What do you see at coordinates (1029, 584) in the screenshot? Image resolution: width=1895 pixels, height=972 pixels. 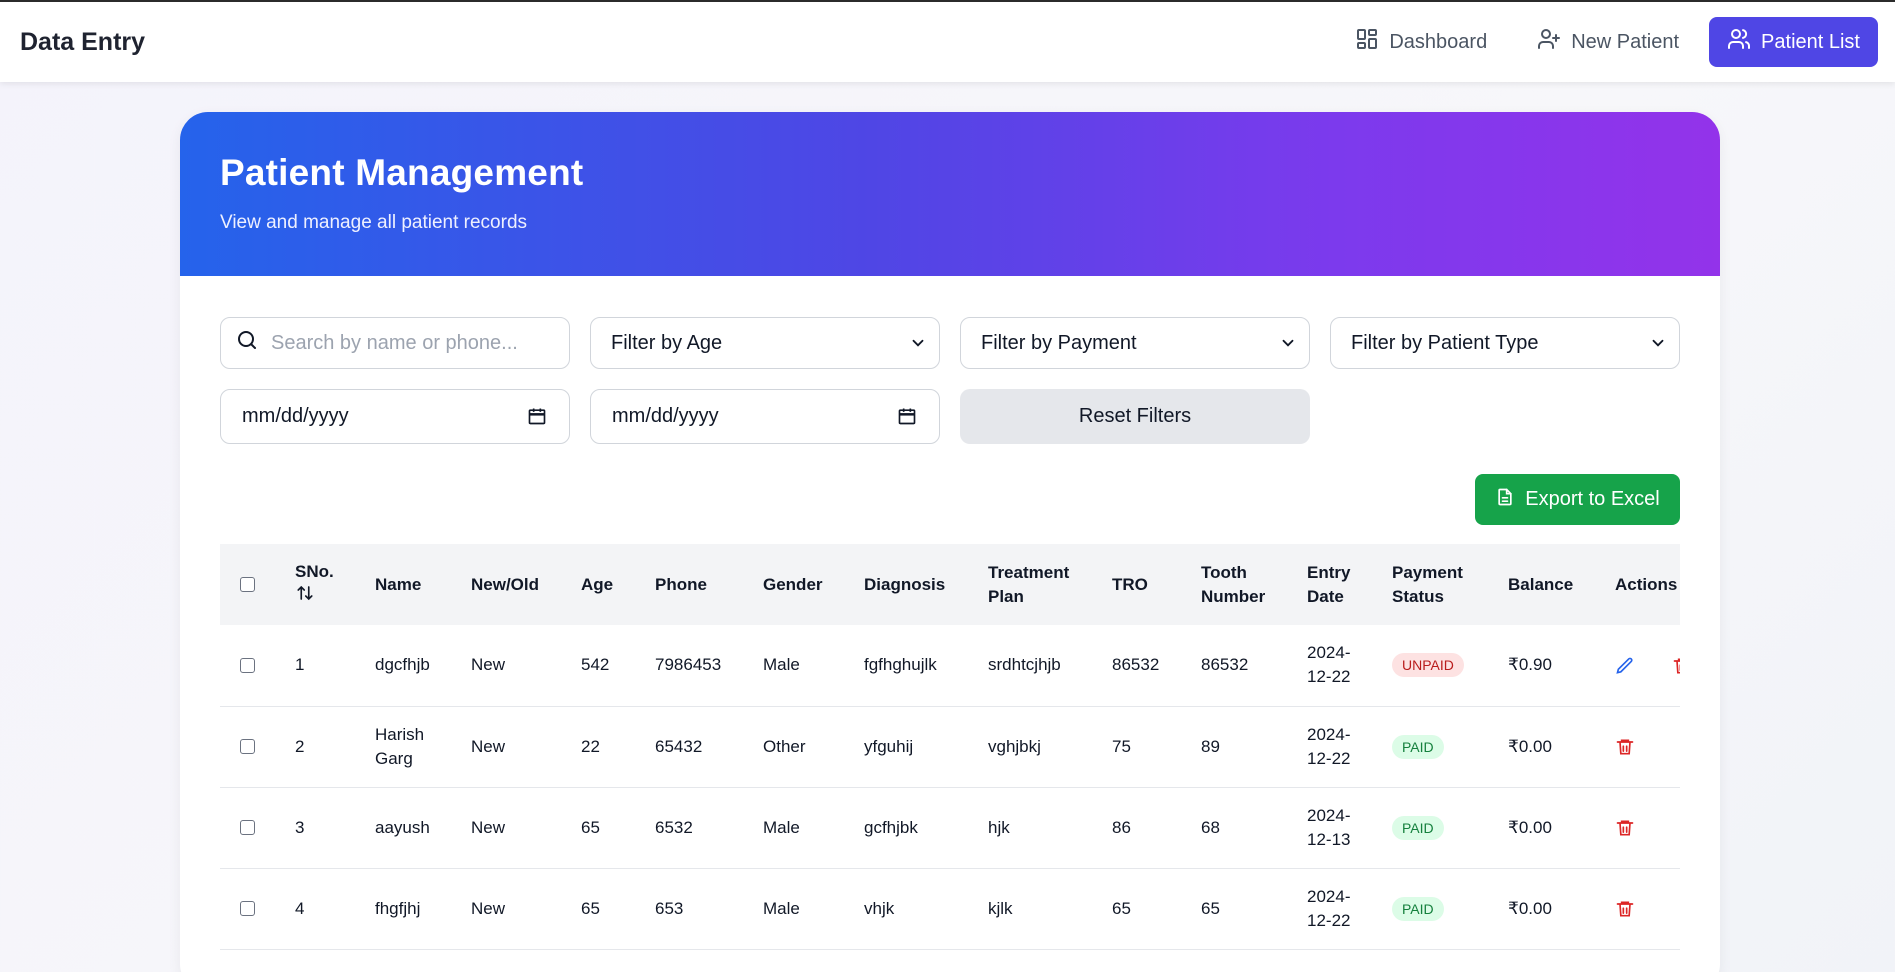 I see `column-treatment-plan: Treatment Plan` at bounding box center [1029, 584].